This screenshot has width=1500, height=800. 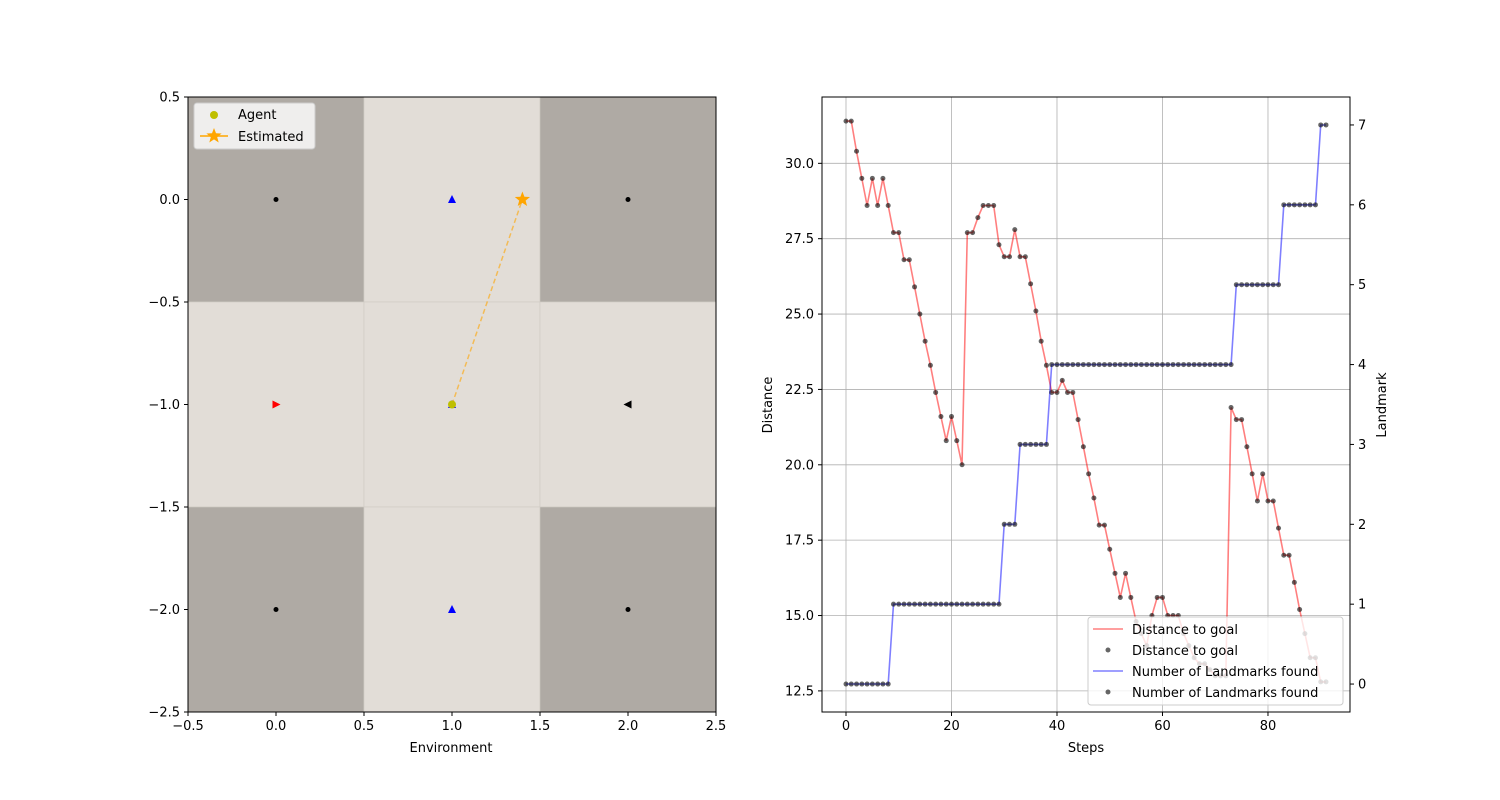 I want to click on x-tick-label: 40, so click(x=1057, y=726).